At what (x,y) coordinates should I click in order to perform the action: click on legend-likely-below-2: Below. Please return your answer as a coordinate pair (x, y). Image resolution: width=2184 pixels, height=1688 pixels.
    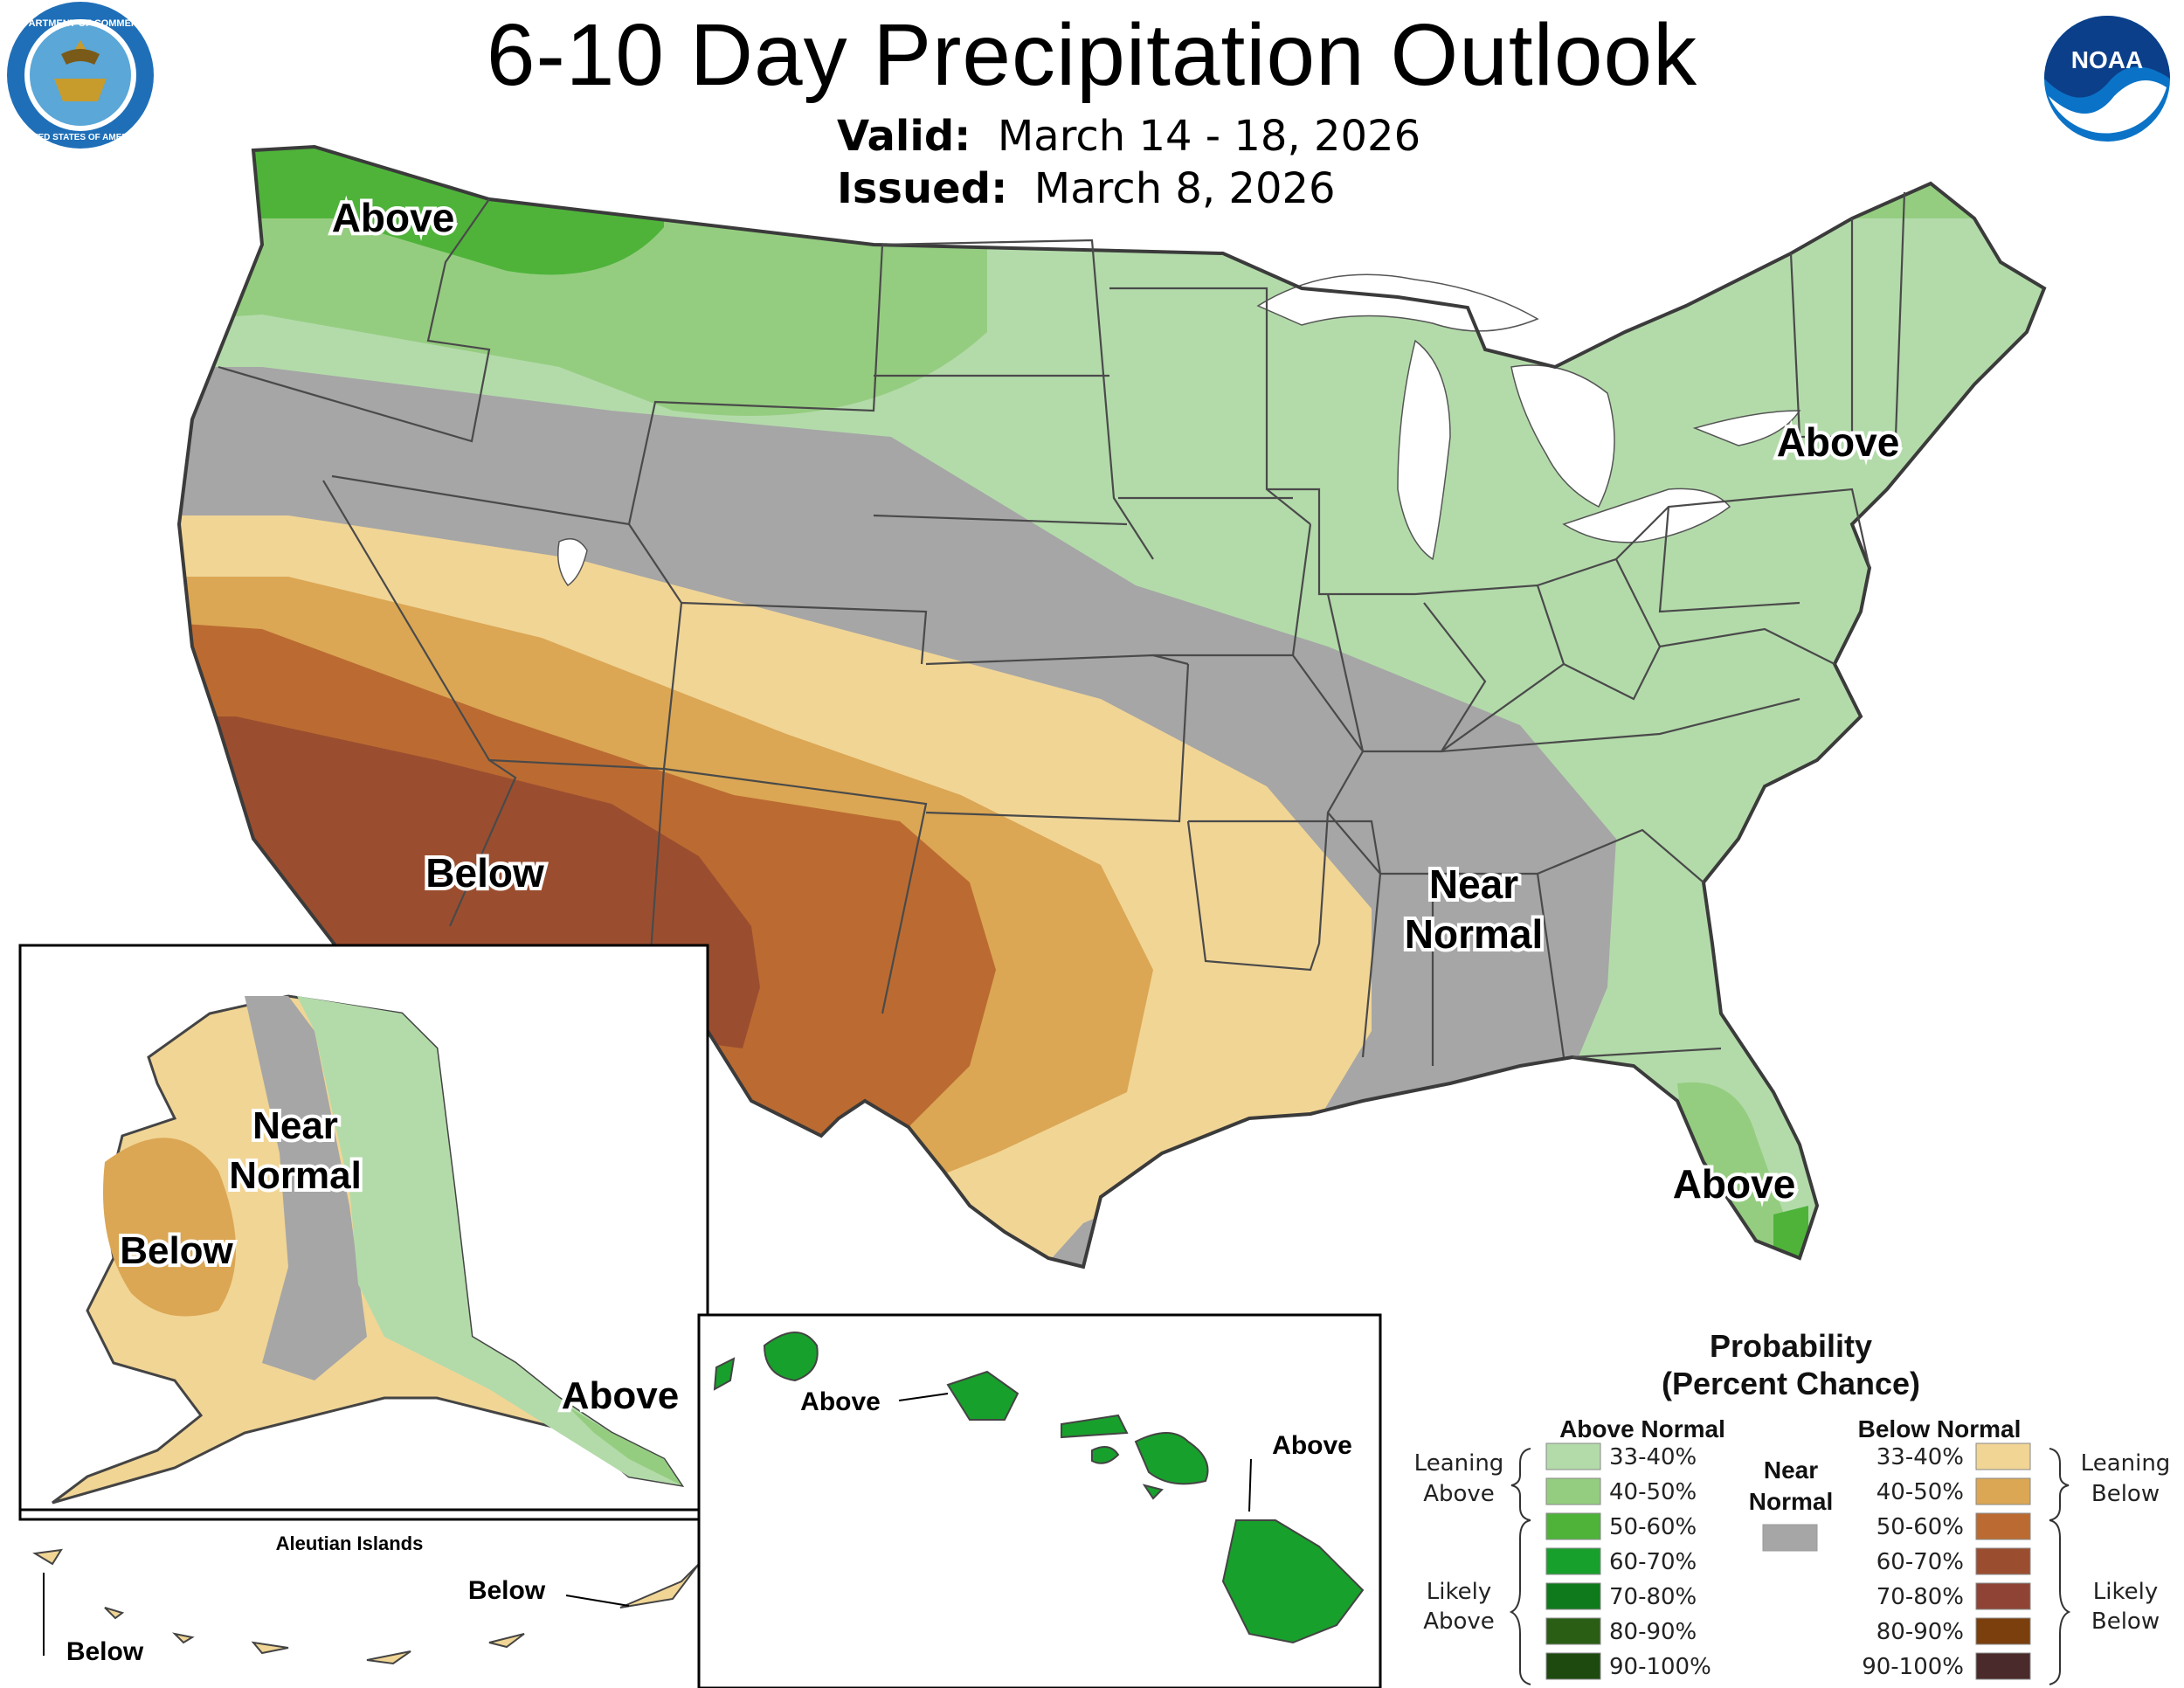
    Looking at the image, I should click on (2125, 1621).